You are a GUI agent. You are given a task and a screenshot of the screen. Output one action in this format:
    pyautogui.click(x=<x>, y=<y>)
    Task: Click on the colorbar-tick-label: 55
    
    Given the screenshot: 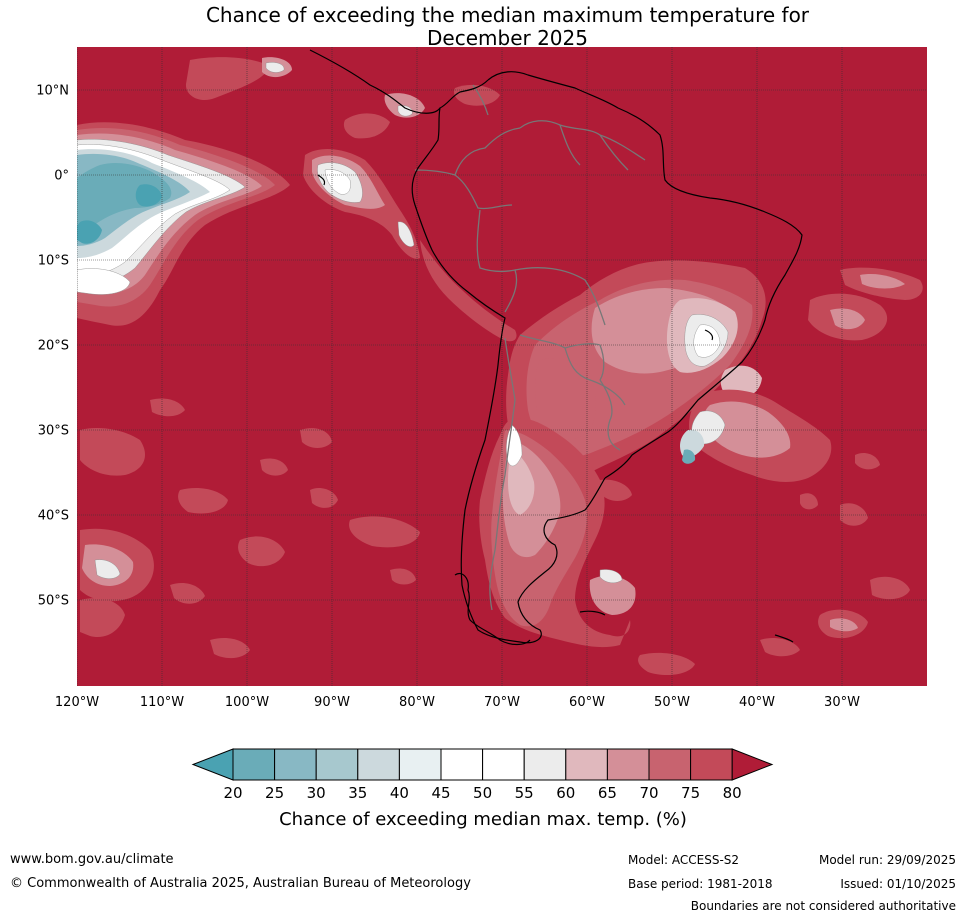 What is the action you would take?
    pyautogui.click(x=524, y=793)
    